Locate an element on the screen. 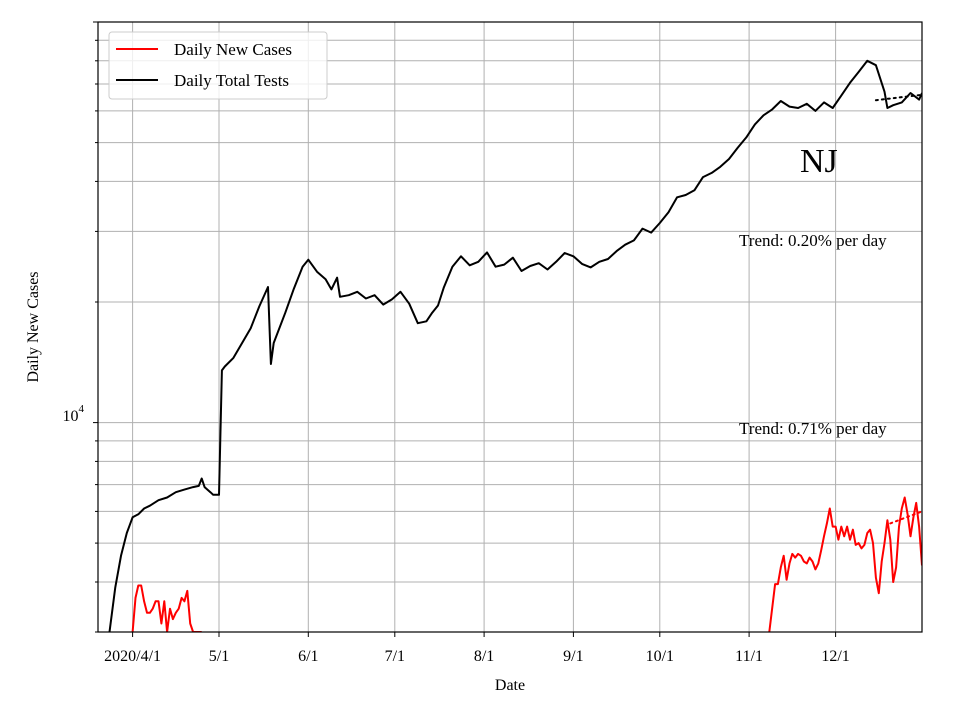 Image resolution: width=960 pixels, height=720 pixels. x-tick-label: 12/1 is located at coordinates (835, 656).